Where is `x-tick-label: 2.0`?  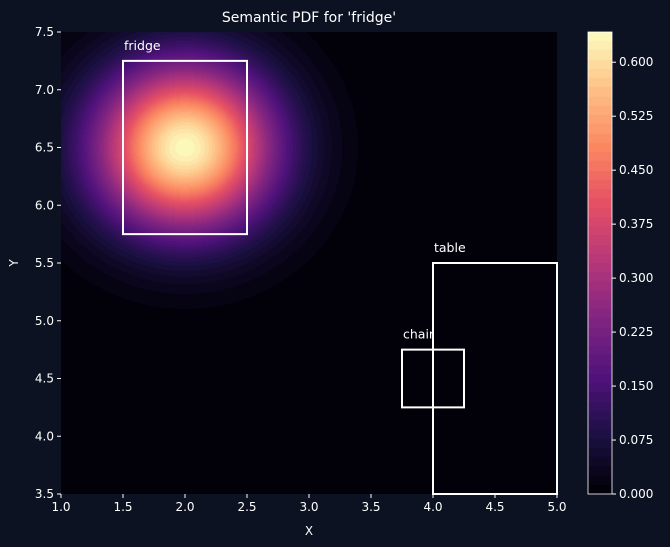 x-tick-label: 2.0 is located at coordinates (184, 507).